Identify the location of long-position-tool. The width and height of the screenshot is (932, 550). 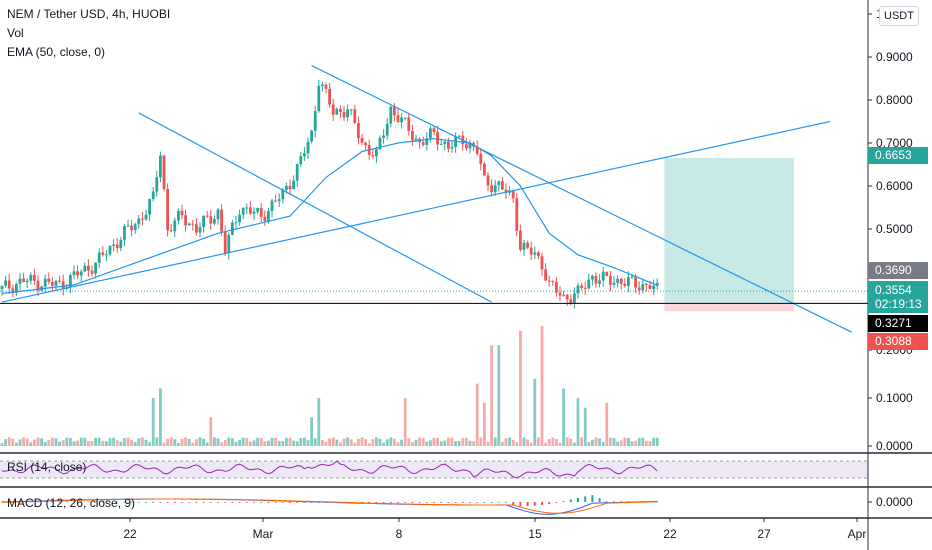
(729, 234).